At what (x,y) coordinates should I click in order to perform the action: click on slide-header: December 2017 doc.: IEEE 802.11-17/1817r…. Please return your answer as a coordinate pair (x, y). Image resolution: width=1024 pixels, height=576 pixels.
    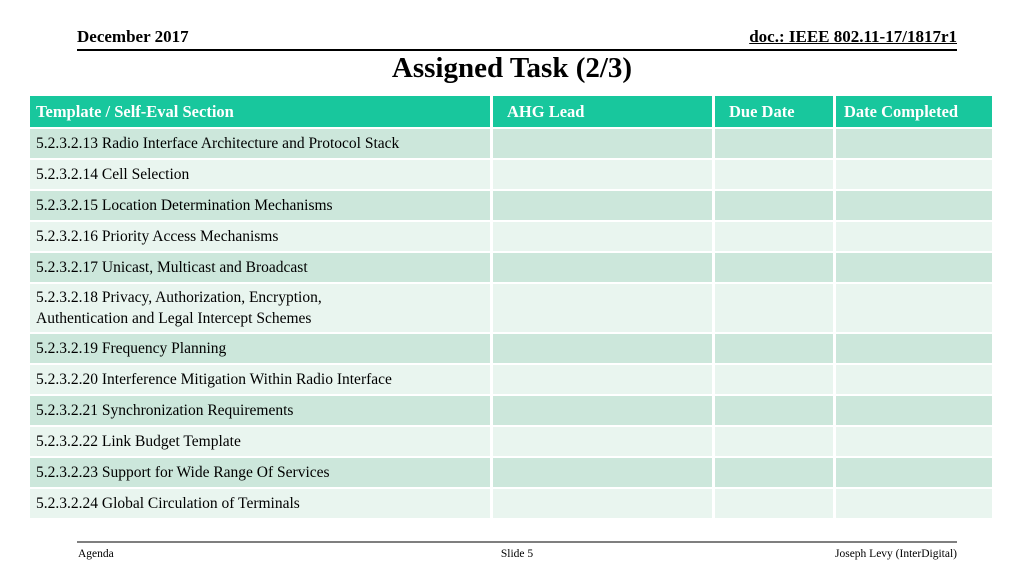
    Looking at the image, I should click on (517, 39).